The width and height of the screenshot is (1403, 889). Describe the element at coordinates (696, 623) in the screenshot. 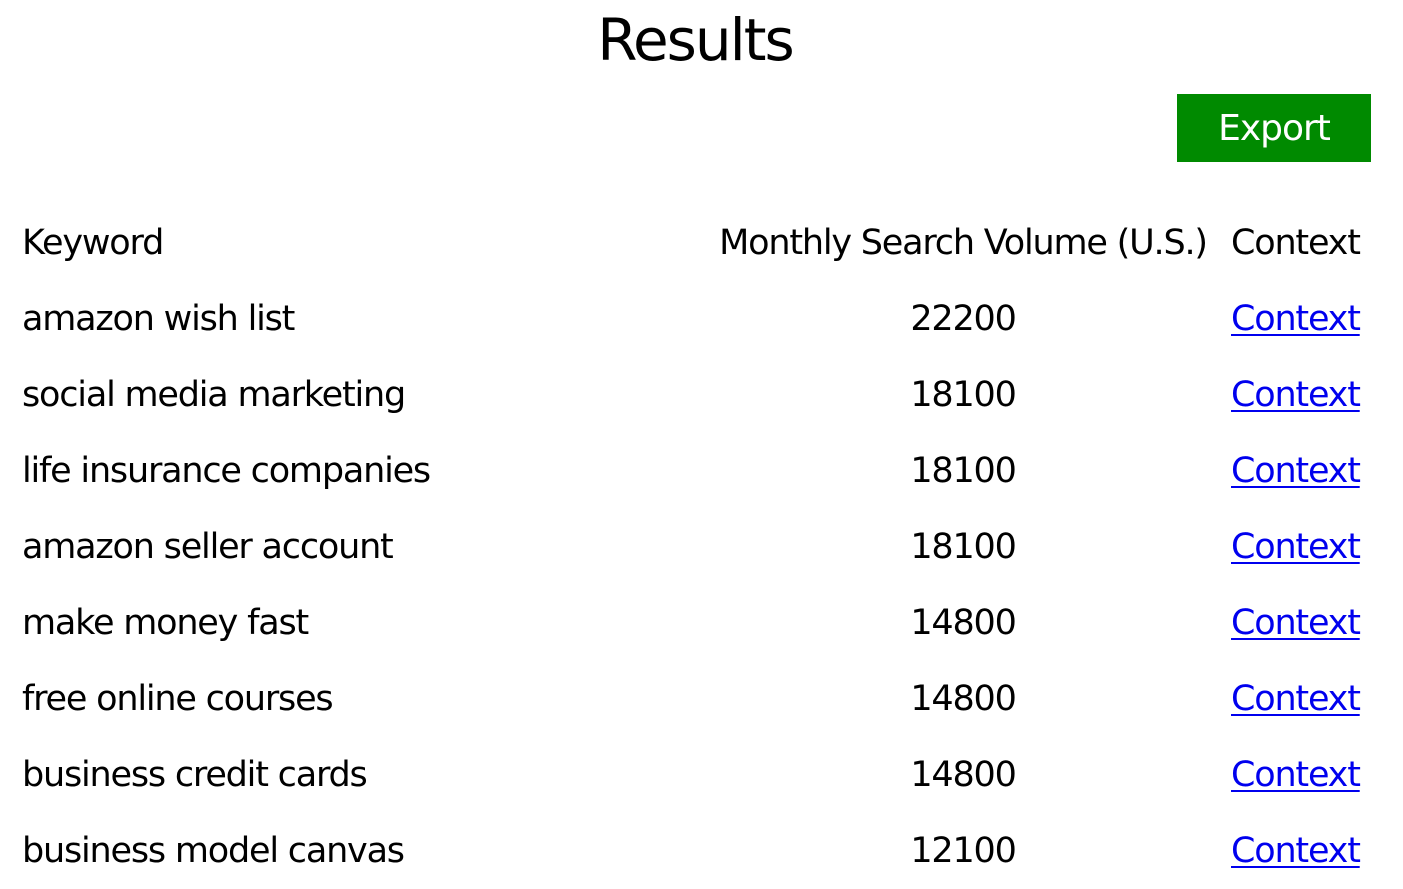

I see `table-row: make money fast 14800 Context` at that location.